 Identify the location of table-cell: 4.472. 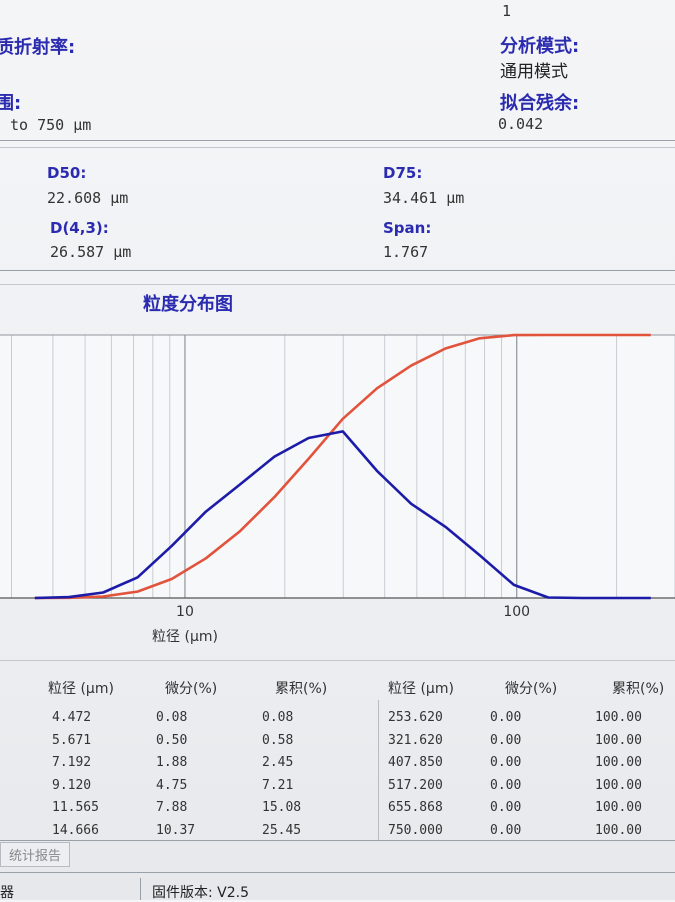
(72, 717).